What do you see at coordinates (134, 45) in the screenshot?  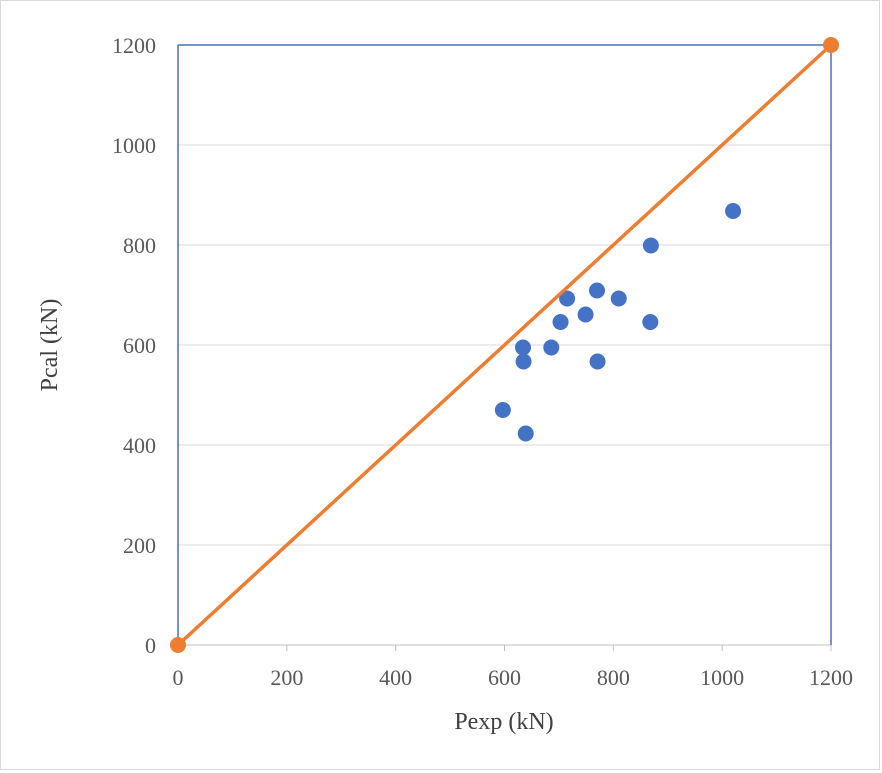 I see `y-tick-label: 1200` at bounding box center [134, 45].